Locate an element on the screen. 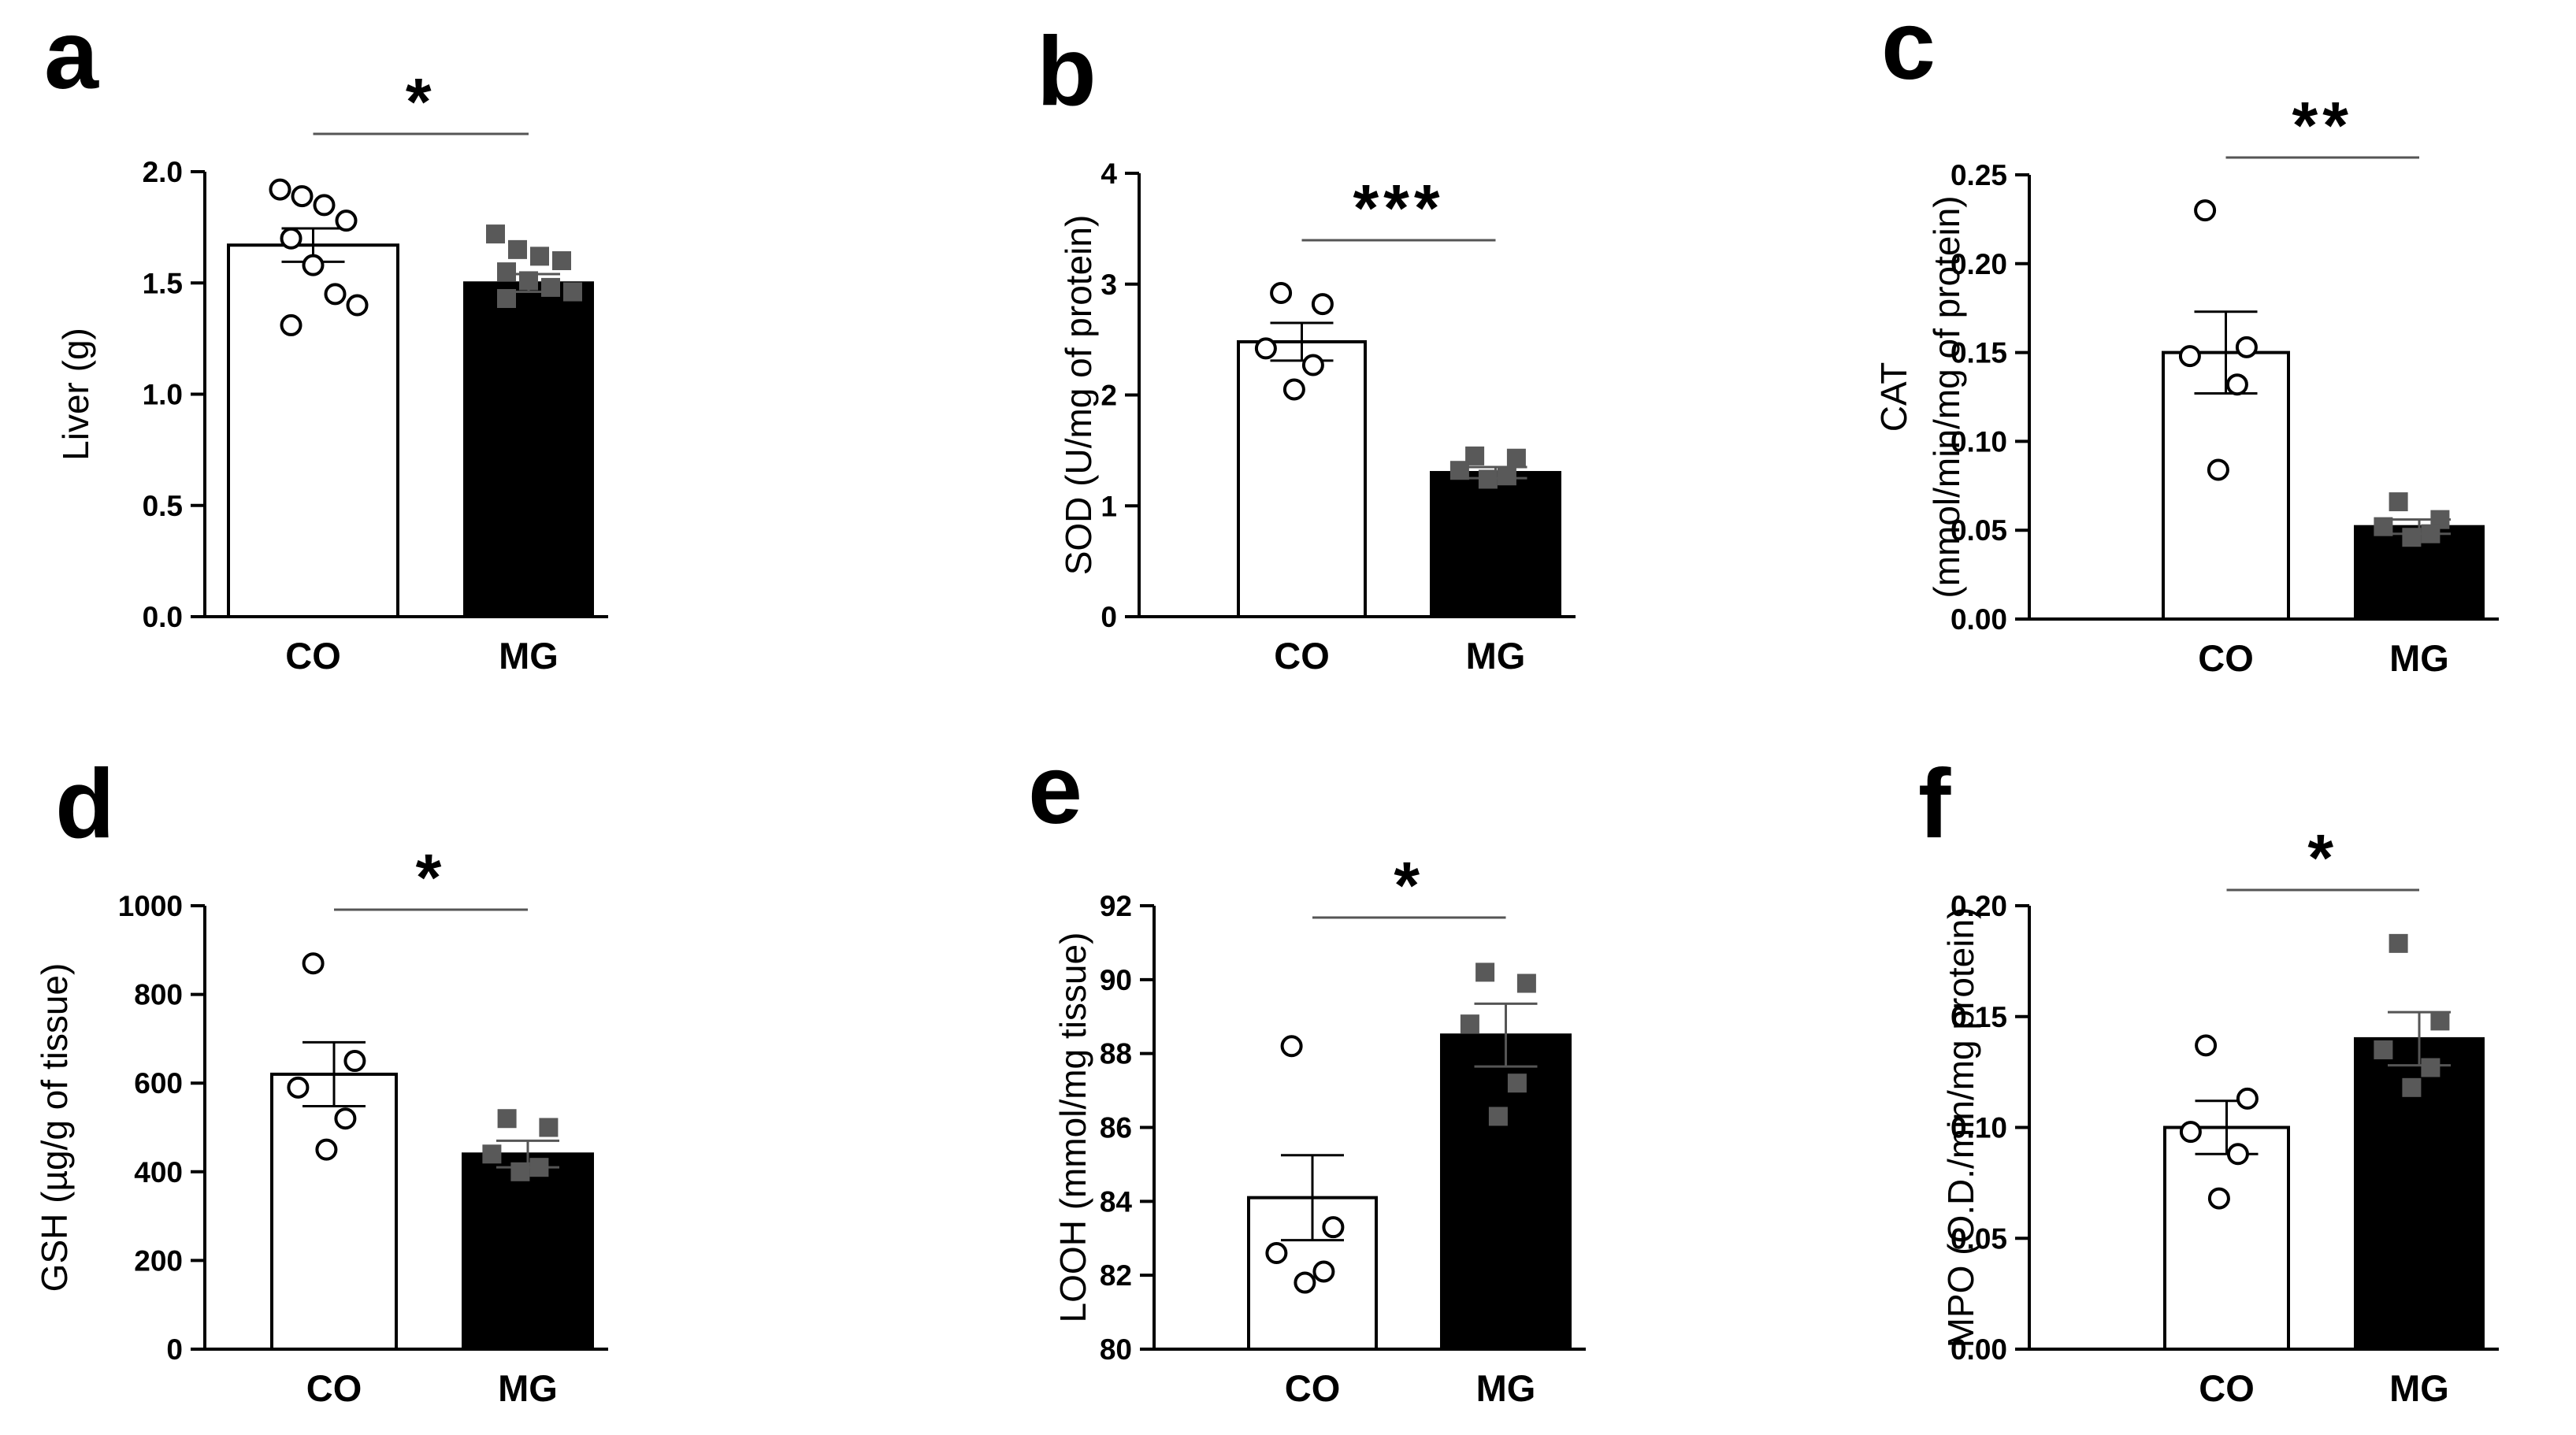 The width and height of the screenshot is (2576, 1435). y-axis-title: Liver (g) is located at coordinates (75, 394).